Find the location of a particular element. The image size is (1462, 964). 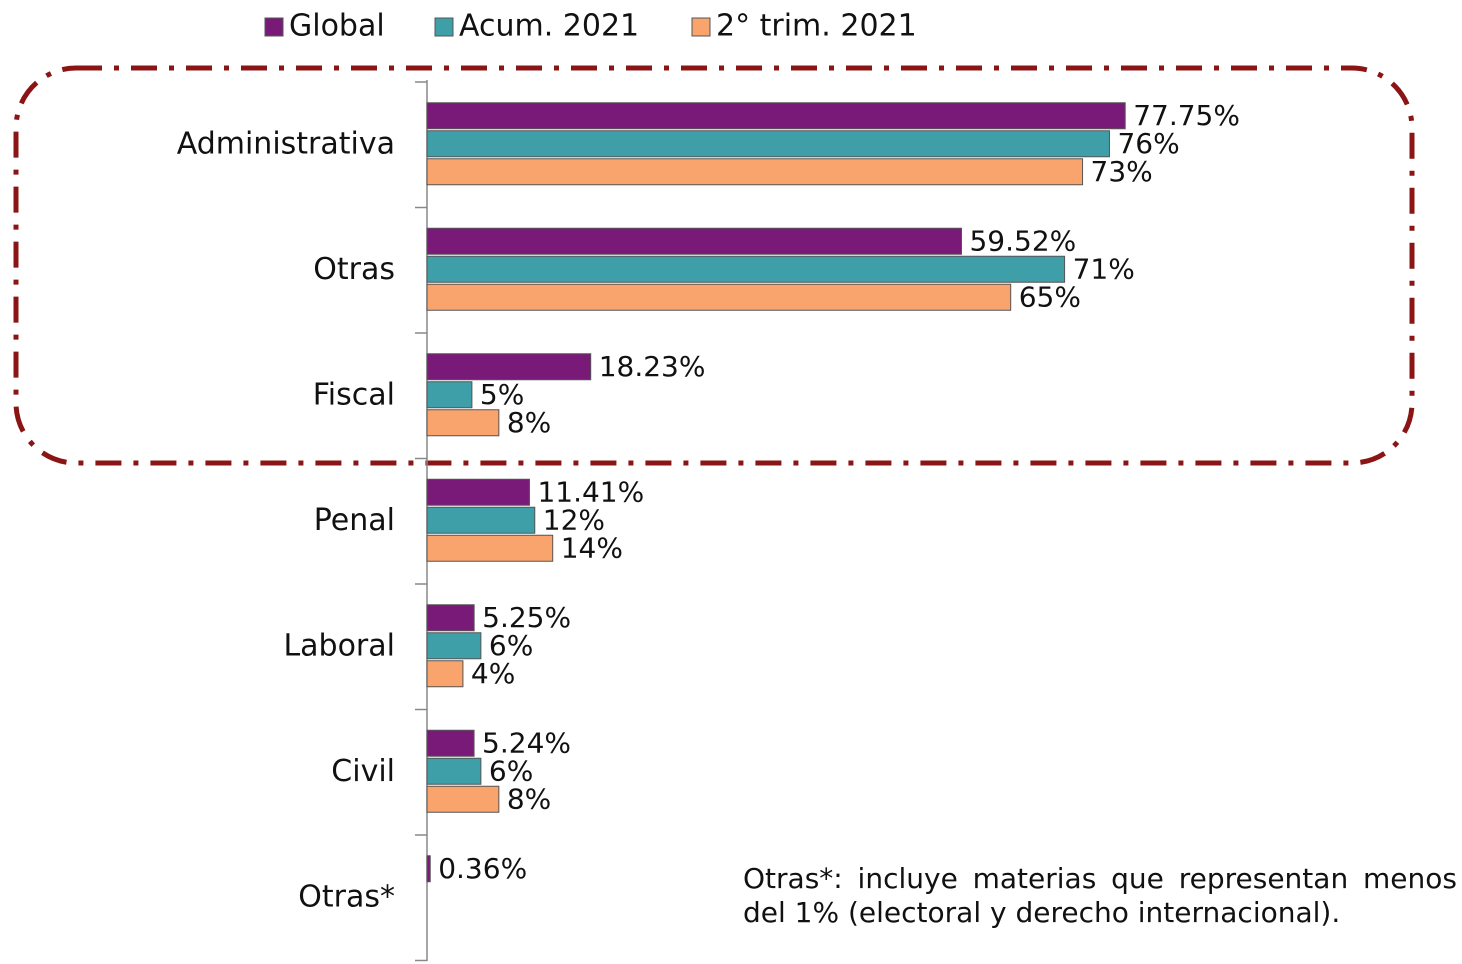

value-label: 5.24% is located at coordinates (526, 742).